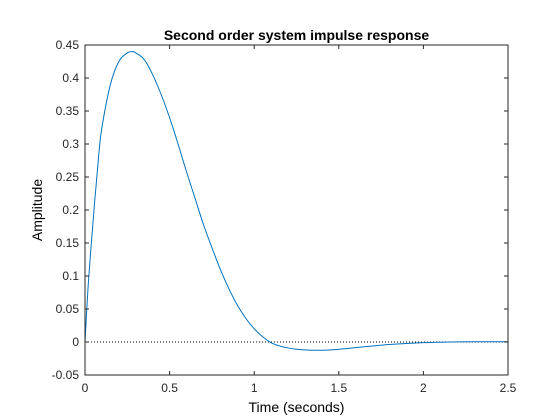  I want to click on y-tick-label: 0.35, so click(68, 111).